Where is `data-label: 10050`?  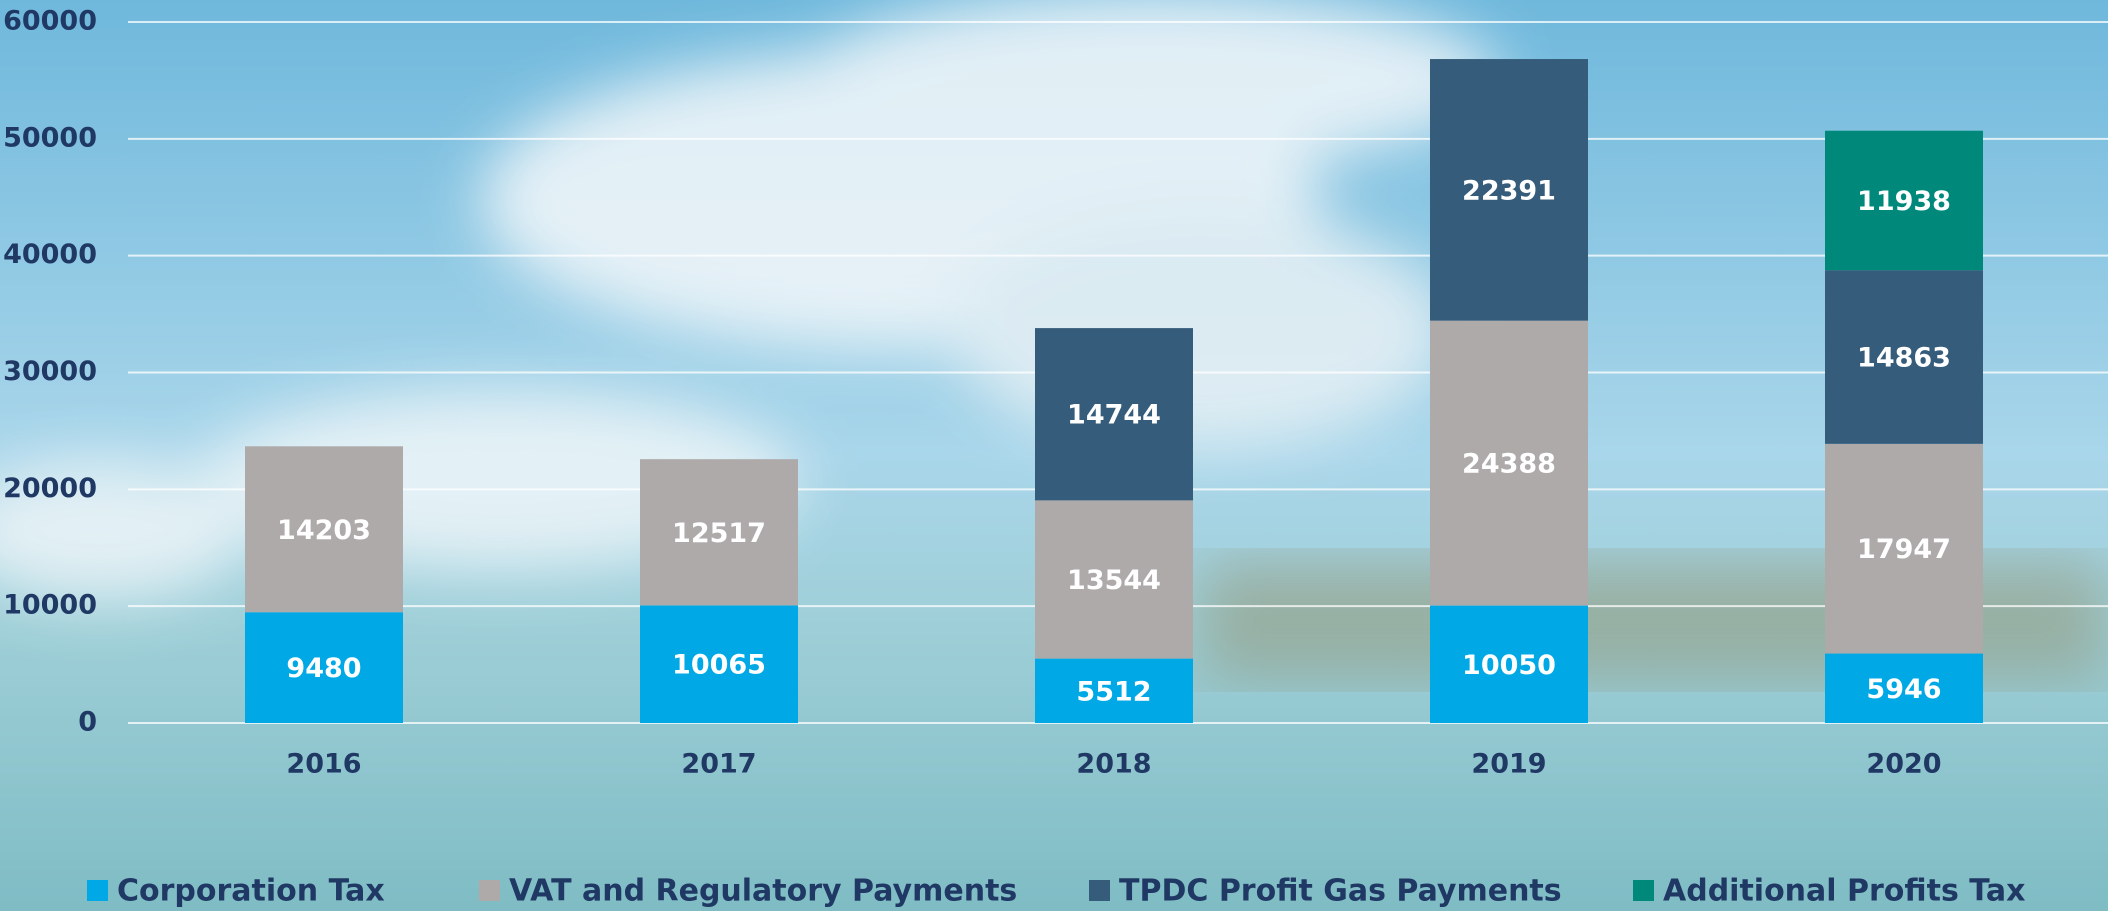
data-label: 10050 is located at coordinates (1509, 665).